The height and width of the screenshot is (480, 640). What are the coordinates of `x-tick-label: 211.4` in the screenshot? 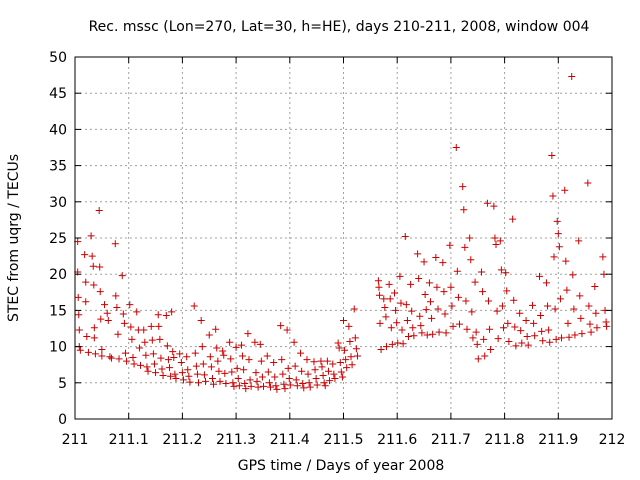 It's located at (290, 440).